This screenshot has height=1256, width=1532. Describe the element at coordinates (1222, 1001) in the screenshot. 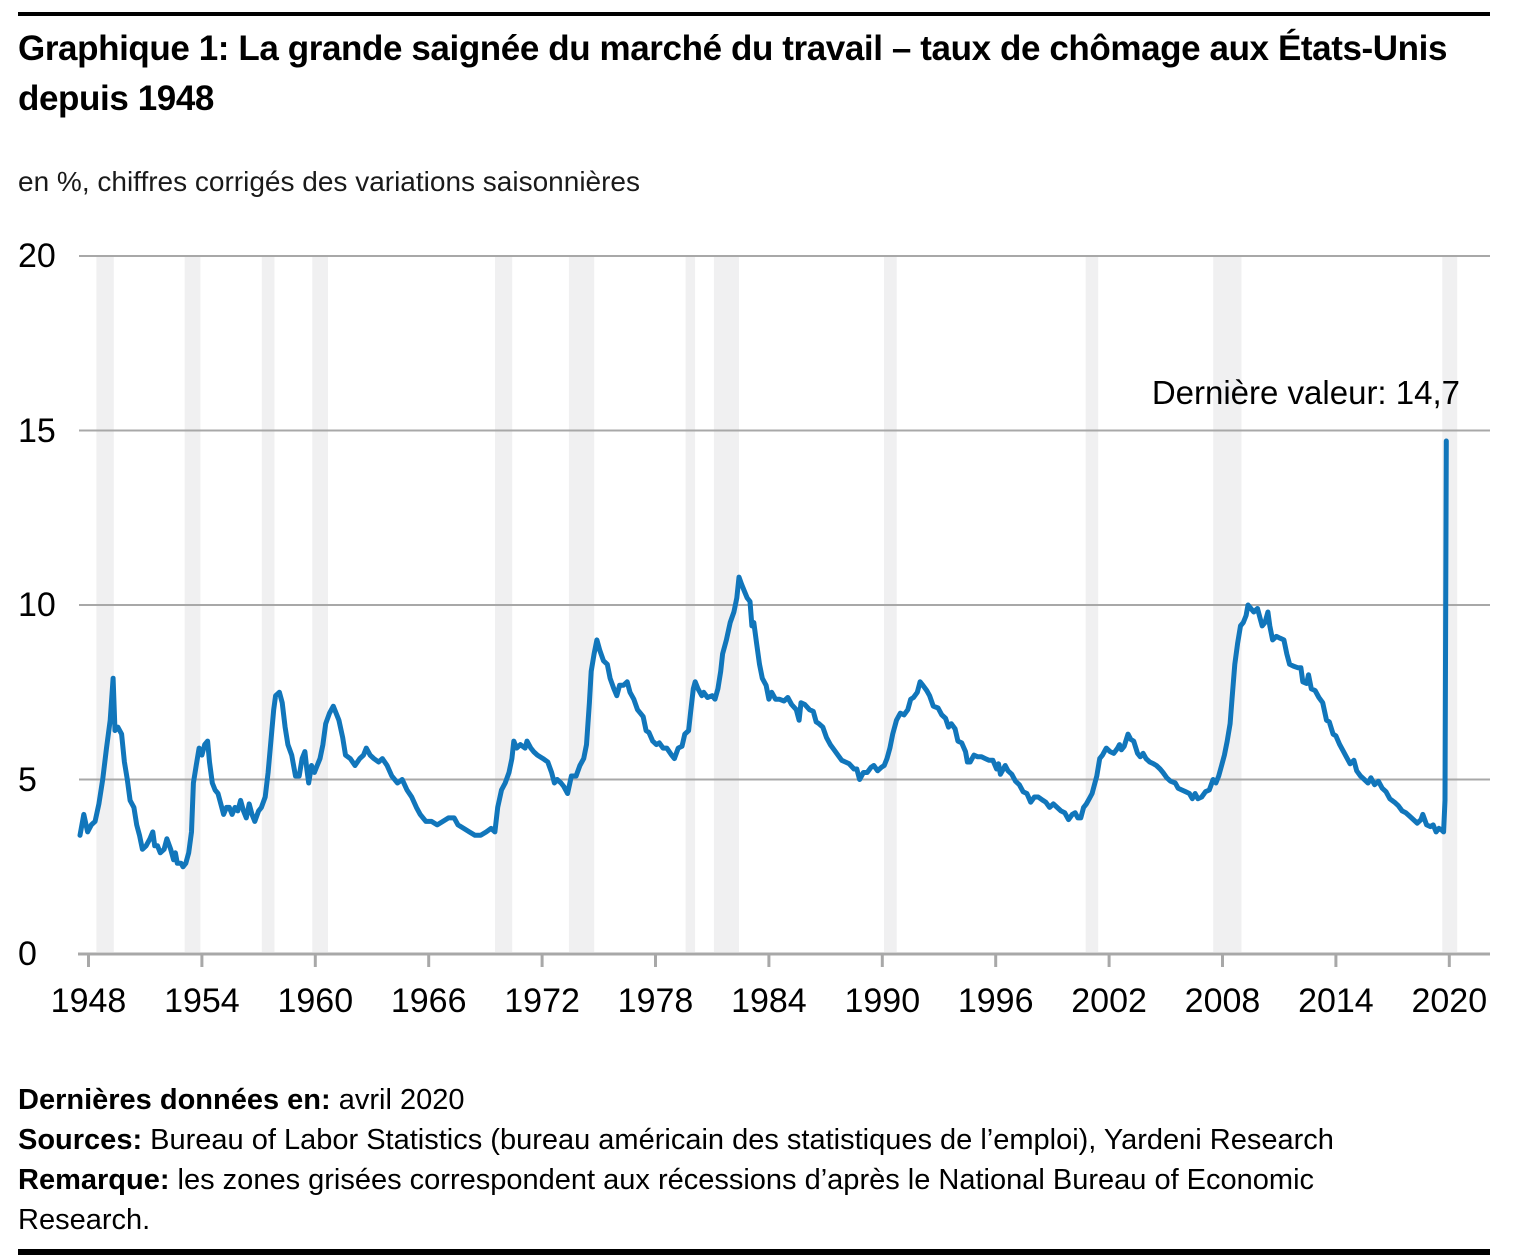

I see `x-axis-label: 2008` at that location.